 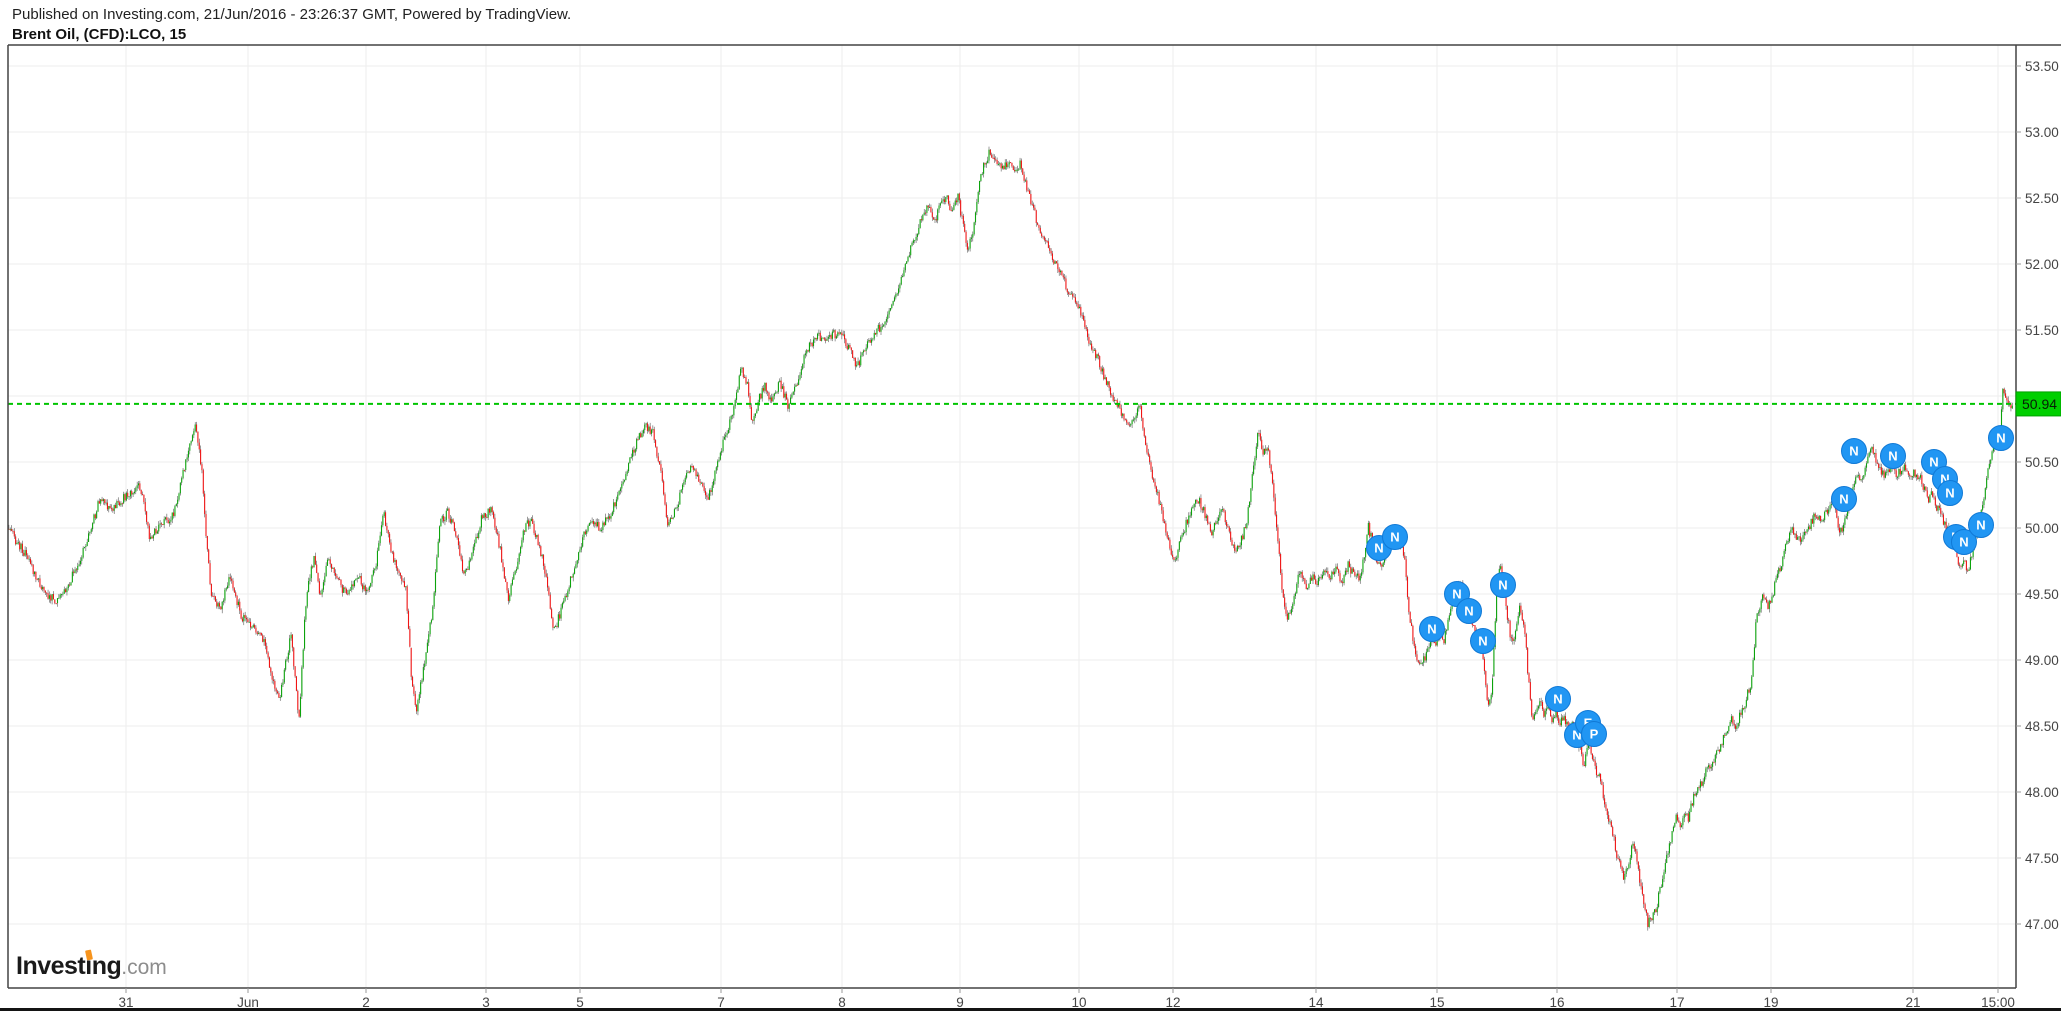 What do you see at coordinates (144, 967) in the screenshot?
I see `investing-logo-suffix: .com` at bounding box center [144, 967].